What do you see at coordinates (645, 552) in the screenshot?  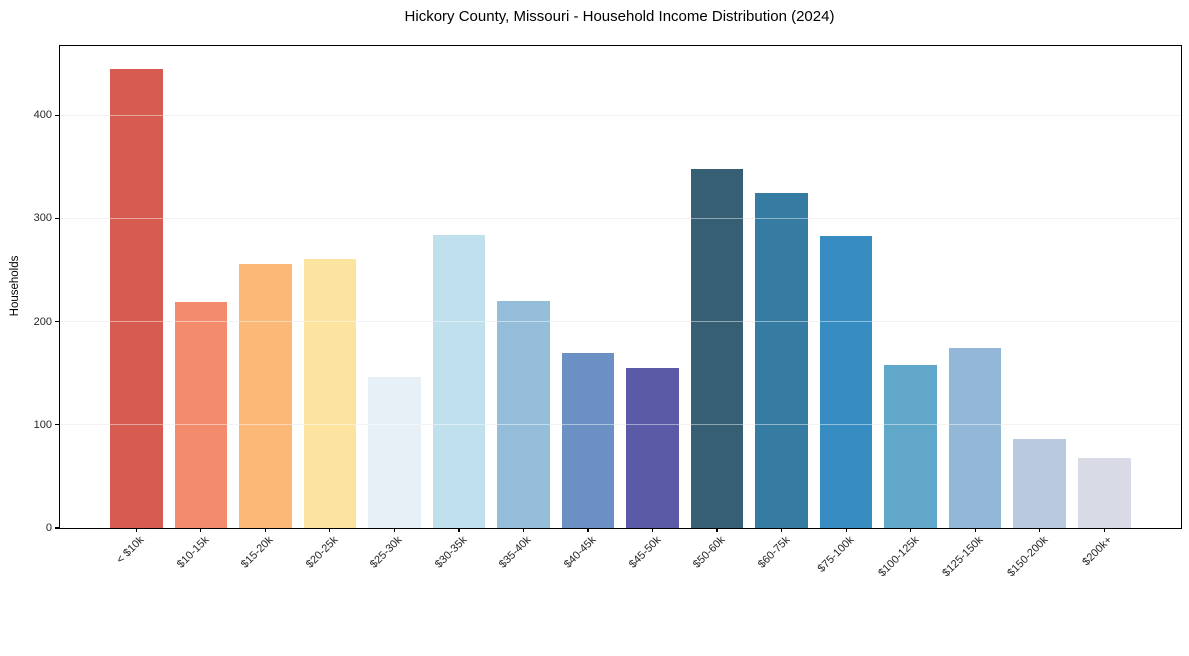 I see `x-tick-label: $45-50k` at bounding box center [645, 552].